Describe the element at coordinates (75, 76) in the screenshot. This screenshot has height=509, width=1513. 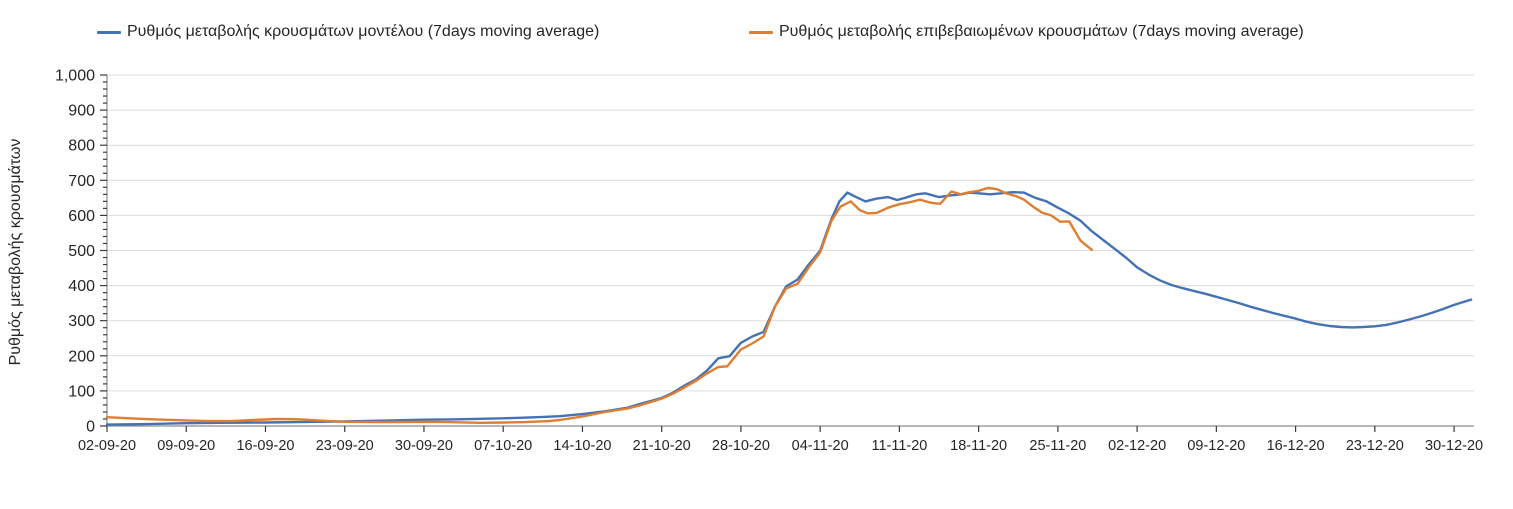
I see `y-tick-label: 1,000` at that location.